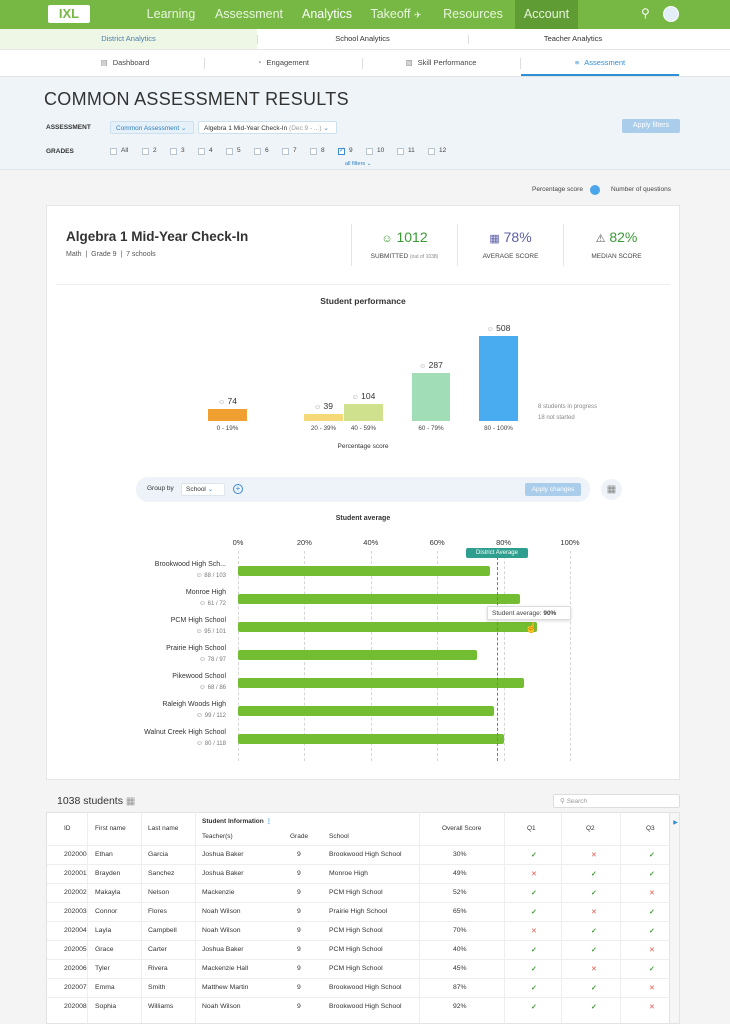 The width and height of the screenshot is (730, 1024). I want to click on tab-dashboard: ▤ Dashboard, so click(125, 63).